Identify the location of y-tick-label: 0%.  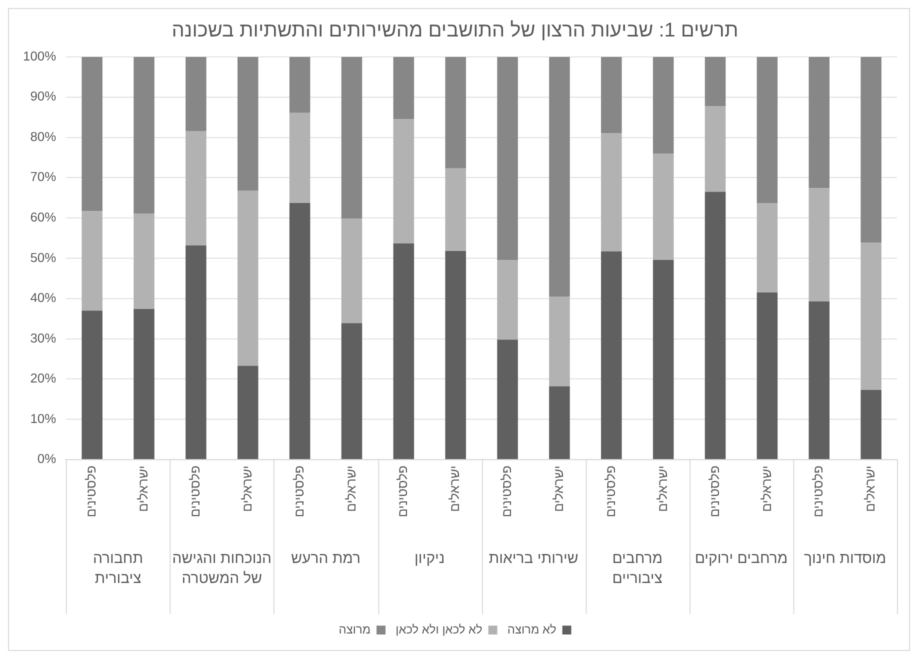
(47, 458).